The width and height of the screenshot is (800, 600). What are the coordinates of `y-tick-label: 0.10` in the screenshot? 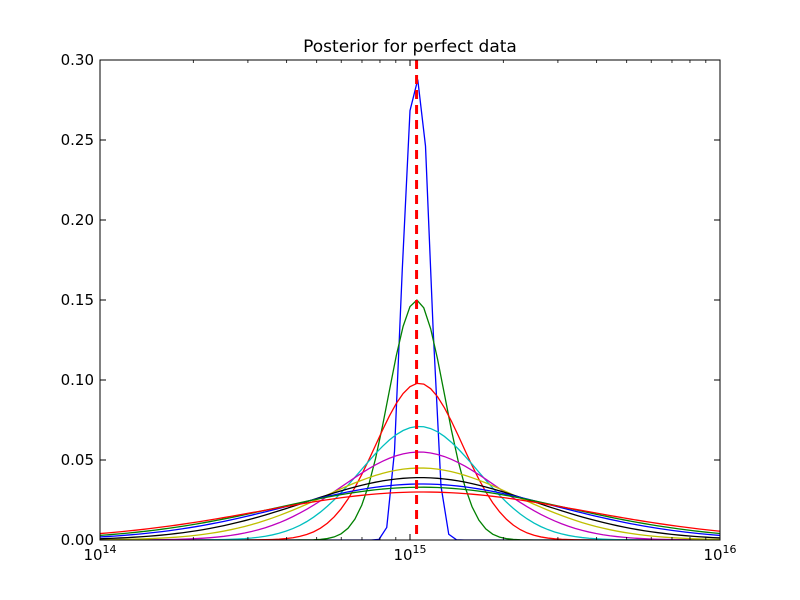 It's located at (77, 380).